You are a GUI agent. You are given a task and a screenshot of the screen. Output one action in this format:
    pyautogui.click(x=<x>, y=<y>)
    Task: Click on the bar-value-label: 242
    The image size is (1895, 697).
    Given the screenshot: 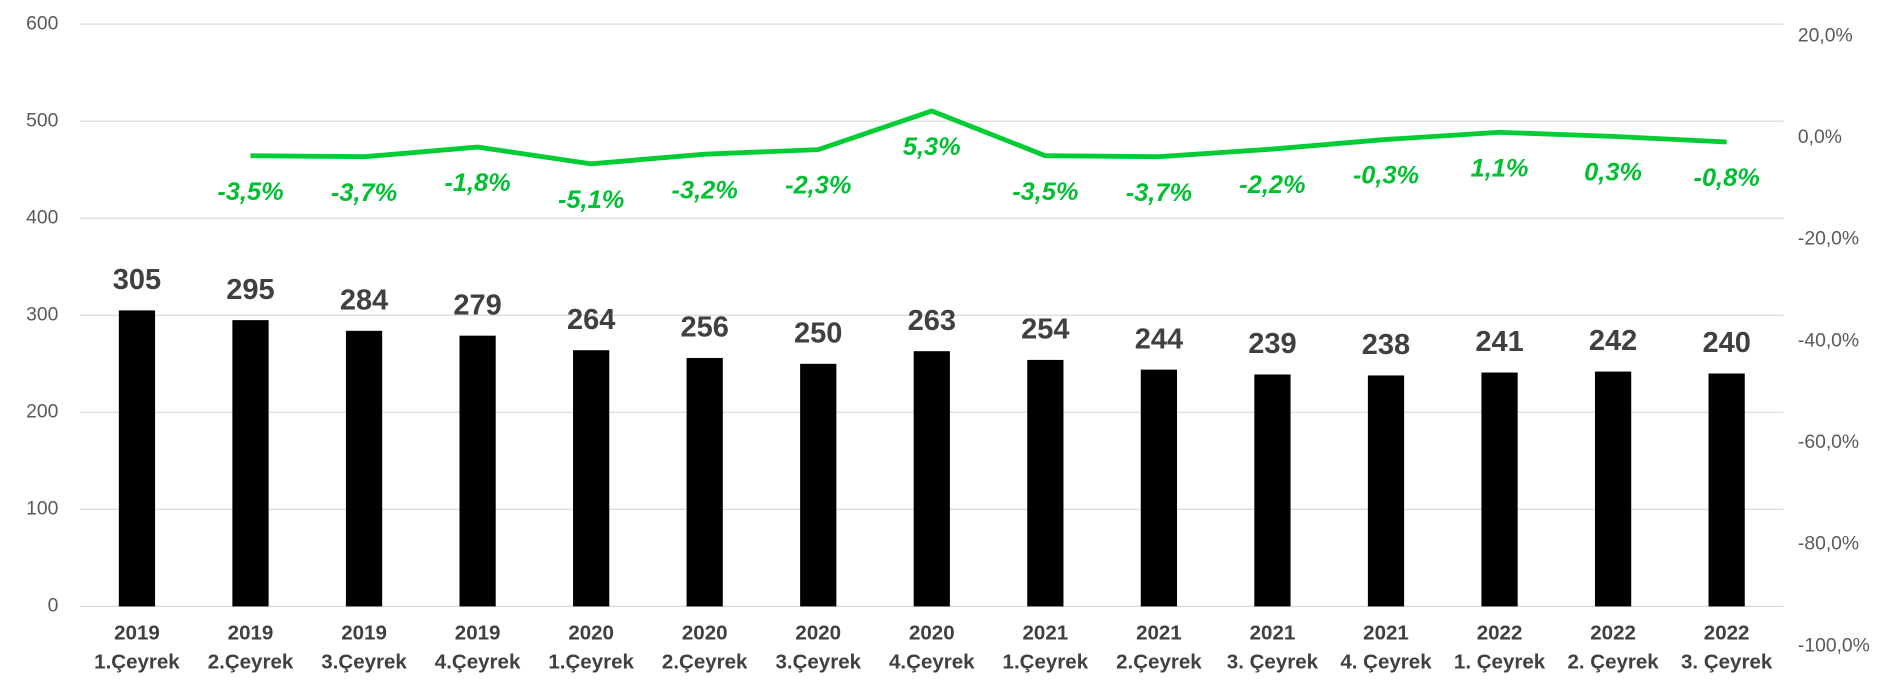 What is the action you would take?
    pyautogui.click(x=1613, y=341)
    